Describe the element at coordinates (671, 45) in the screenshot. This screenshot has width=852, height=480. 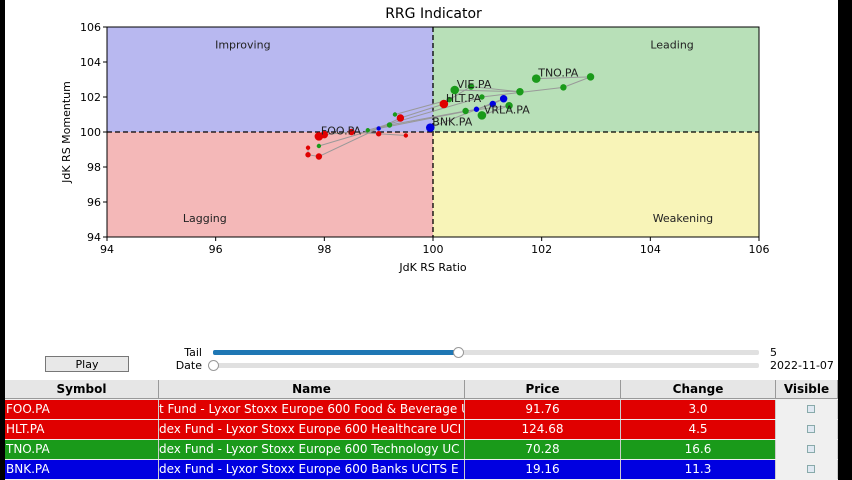
I see `quadrant-label-leading: Leading` at that location.